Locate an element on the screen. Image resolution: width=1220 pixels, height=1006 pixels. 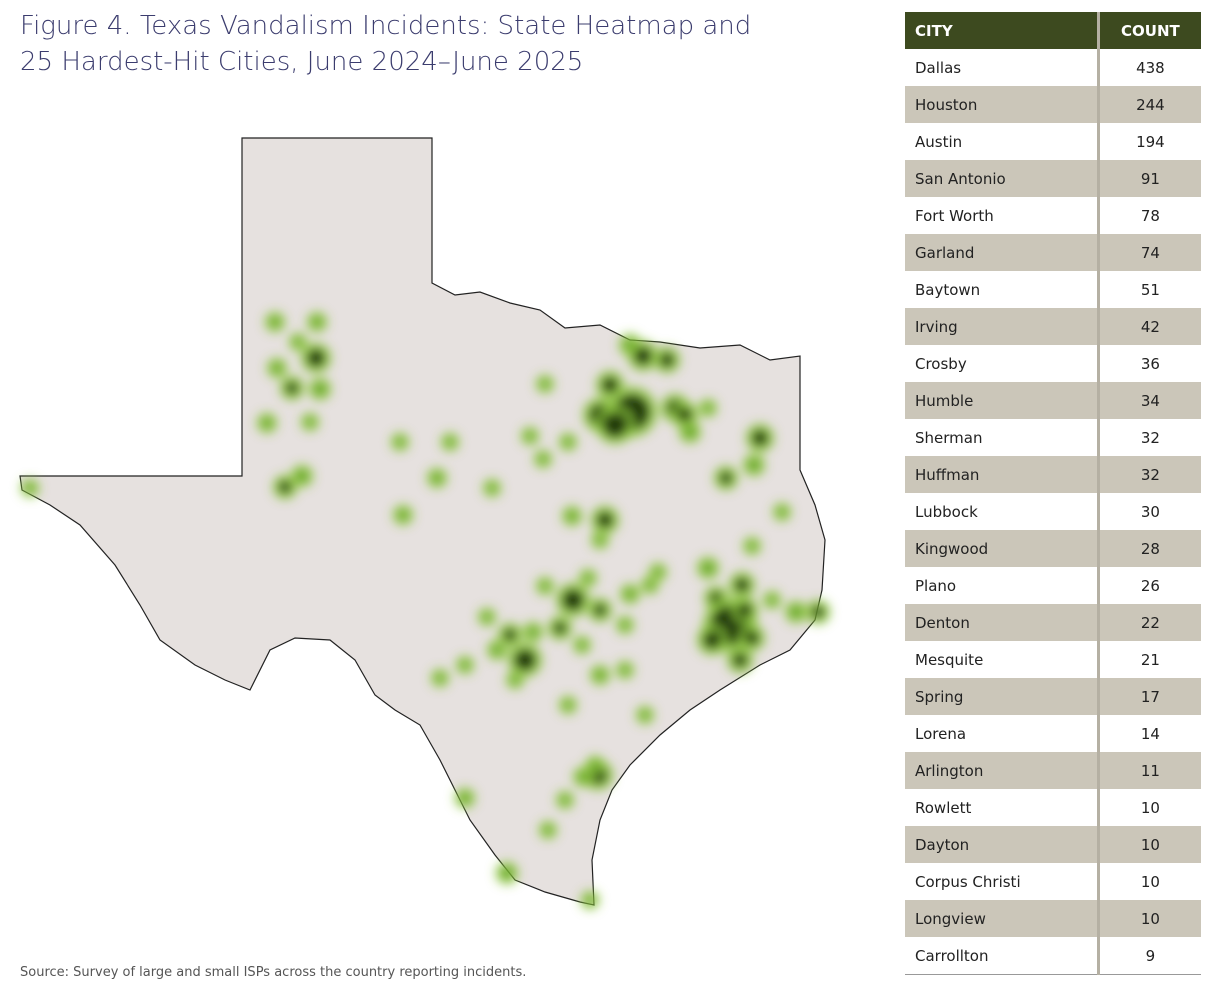
count-cell: 22 is located at coordinates (1148, 622).